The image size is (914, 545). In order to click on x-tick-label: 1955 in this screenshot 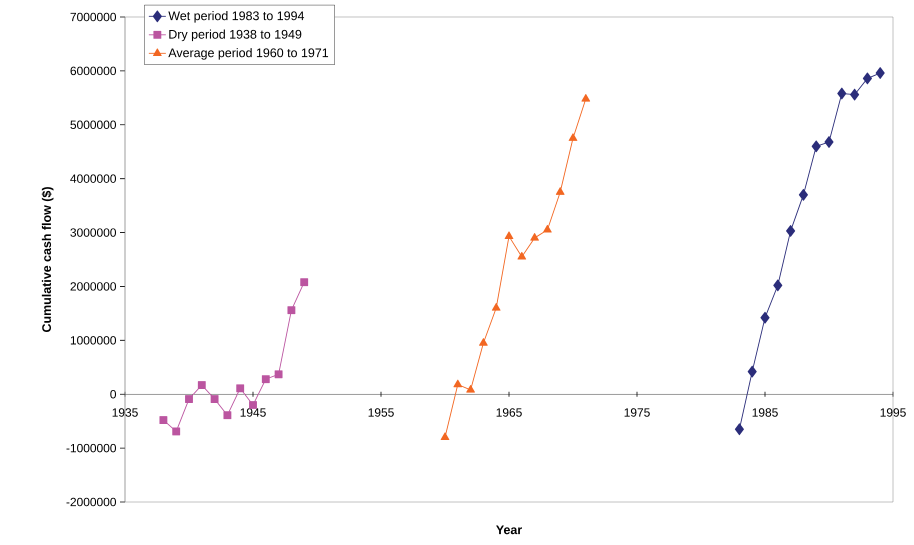, I will do `click(381, 412)`.